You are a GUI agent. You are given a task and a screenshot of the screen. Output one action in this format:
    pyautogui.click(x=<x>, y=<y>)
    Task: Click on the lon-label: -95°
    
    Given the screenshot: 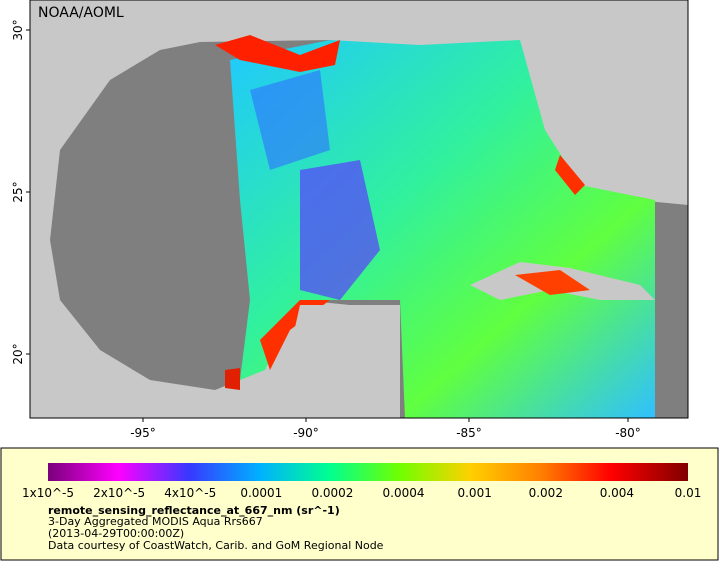 What is the action you would take?
    pyautogui.click(x=143, y=433)
    